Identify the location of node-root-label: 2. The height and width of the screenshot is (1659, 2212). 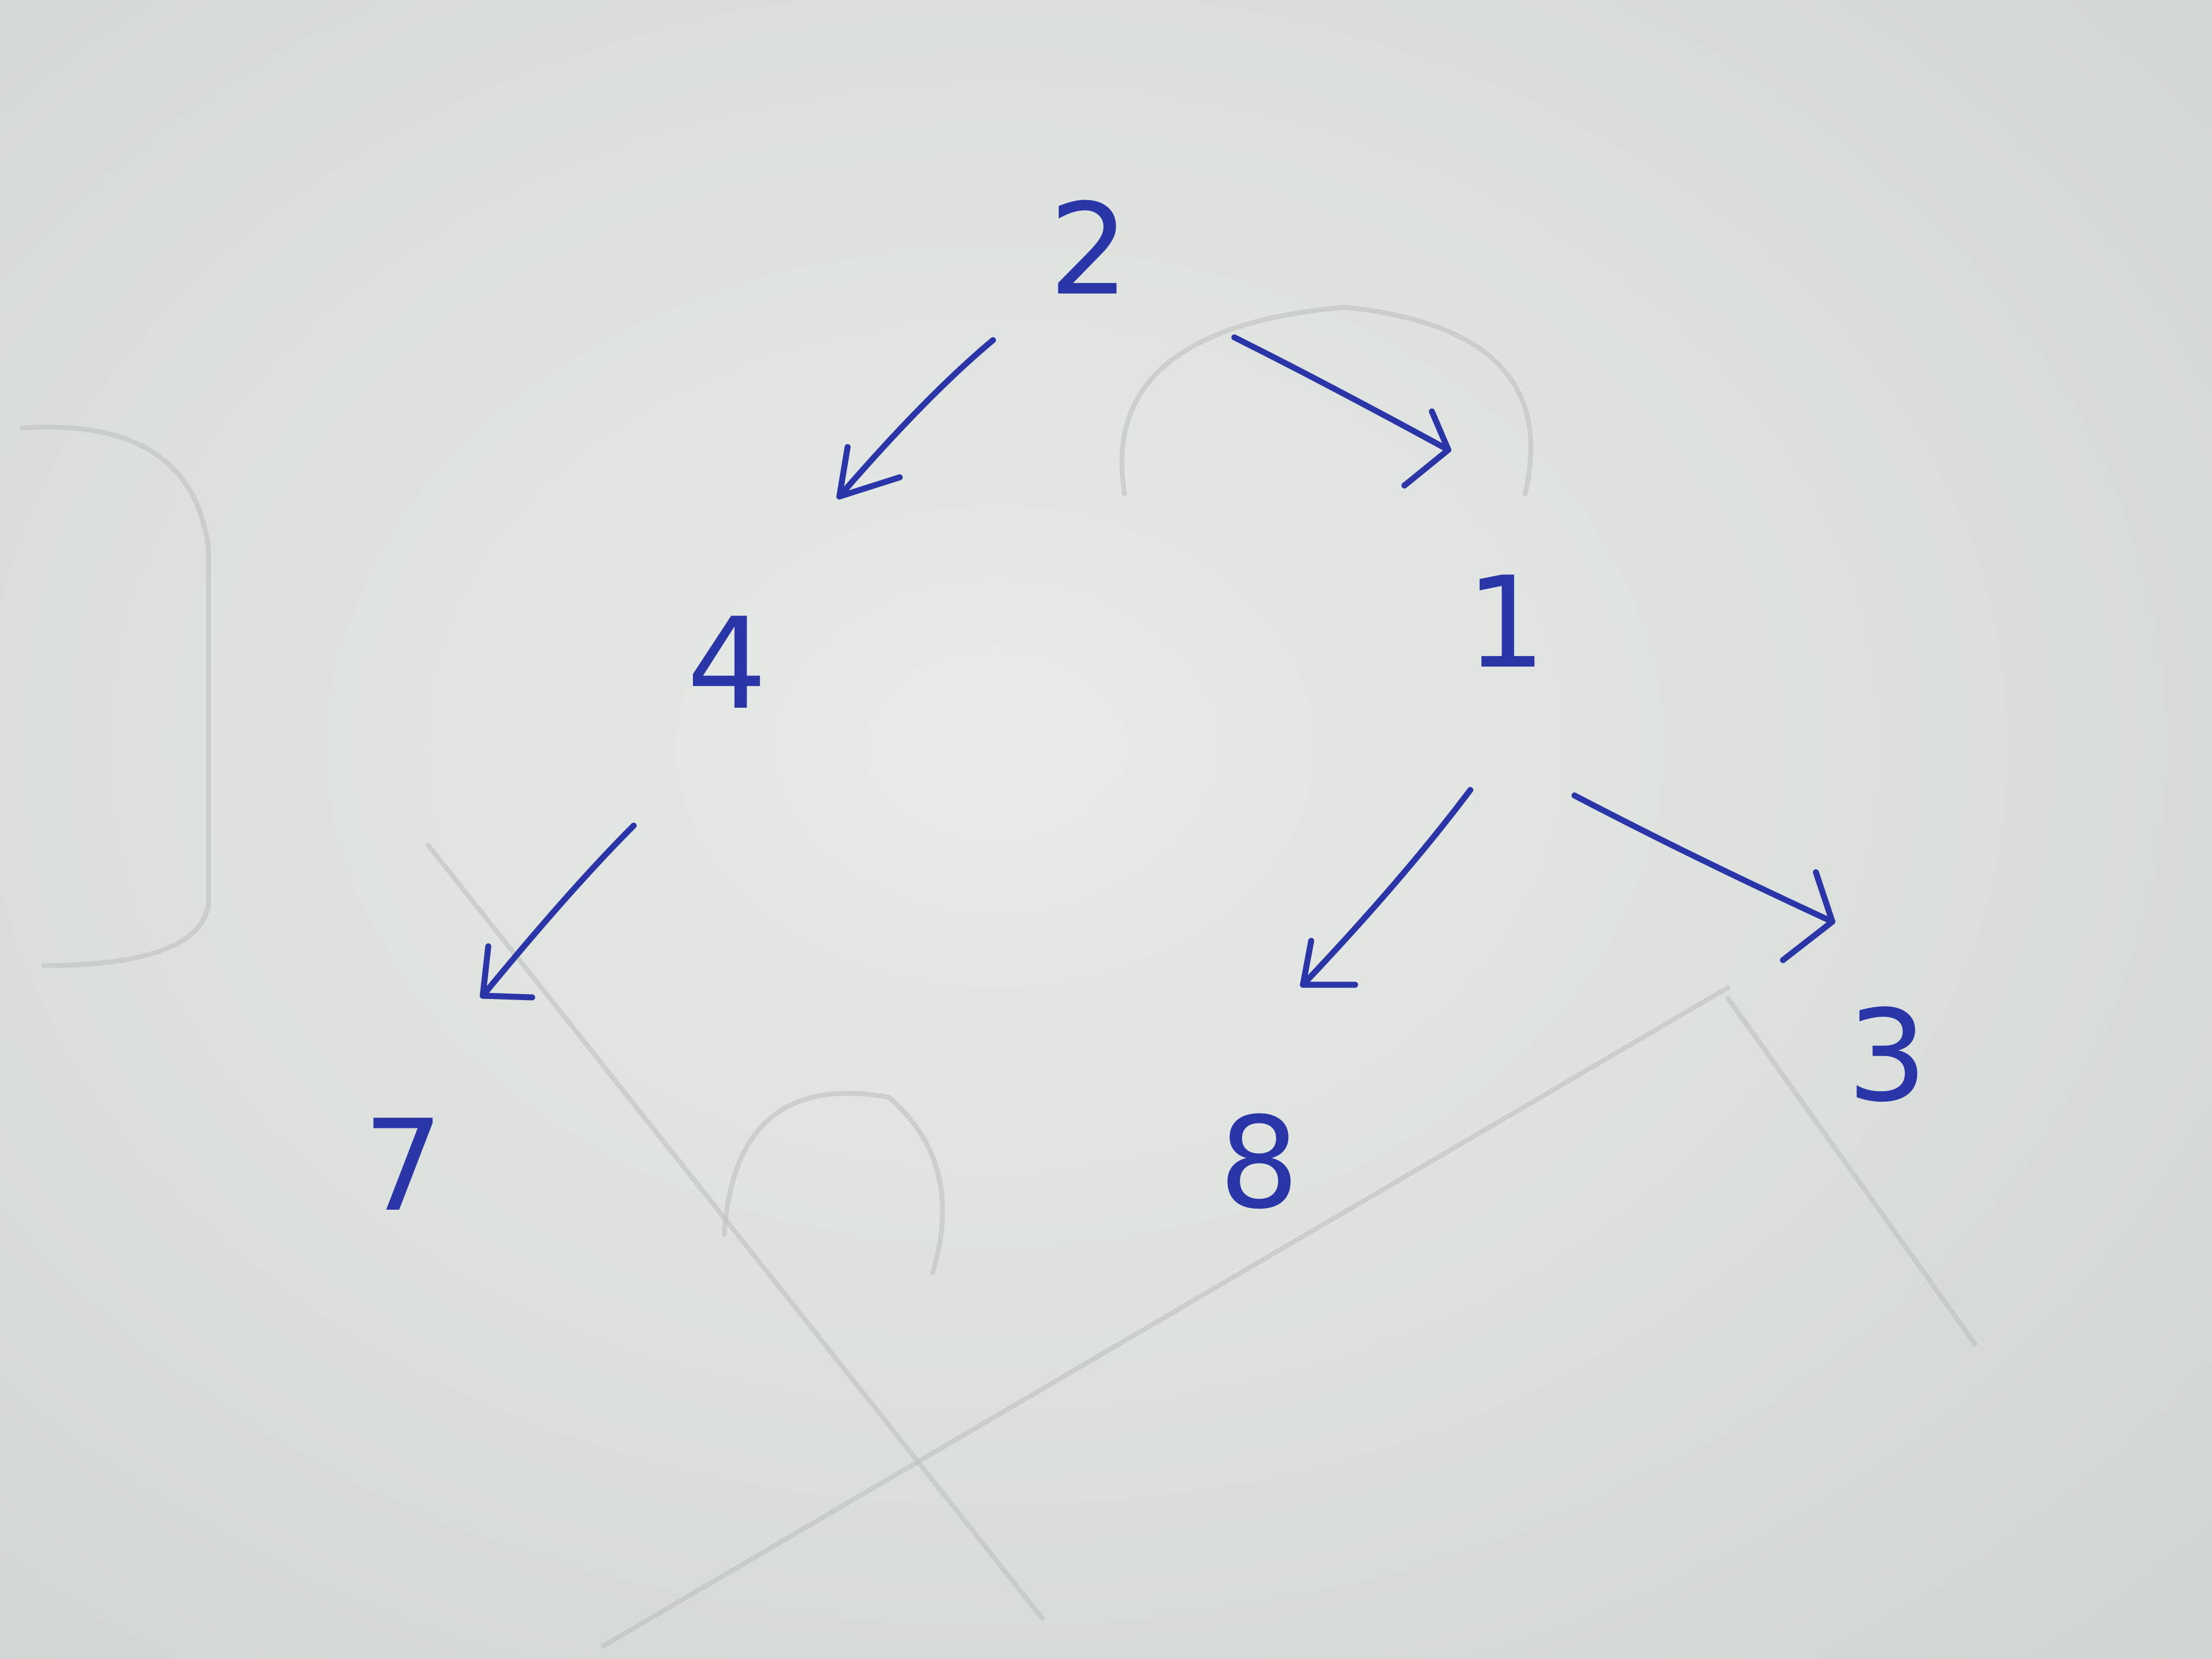
(1089, 250).